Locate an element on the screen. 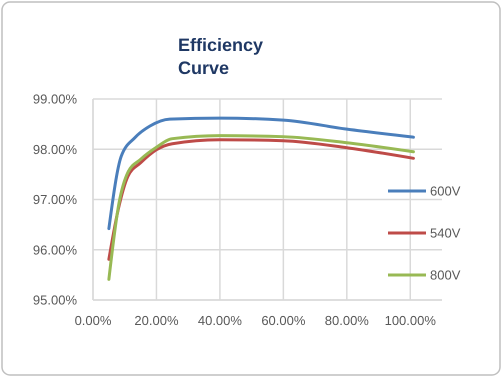  x-tick-label: 60.00% is located at coordinates (283, 320).